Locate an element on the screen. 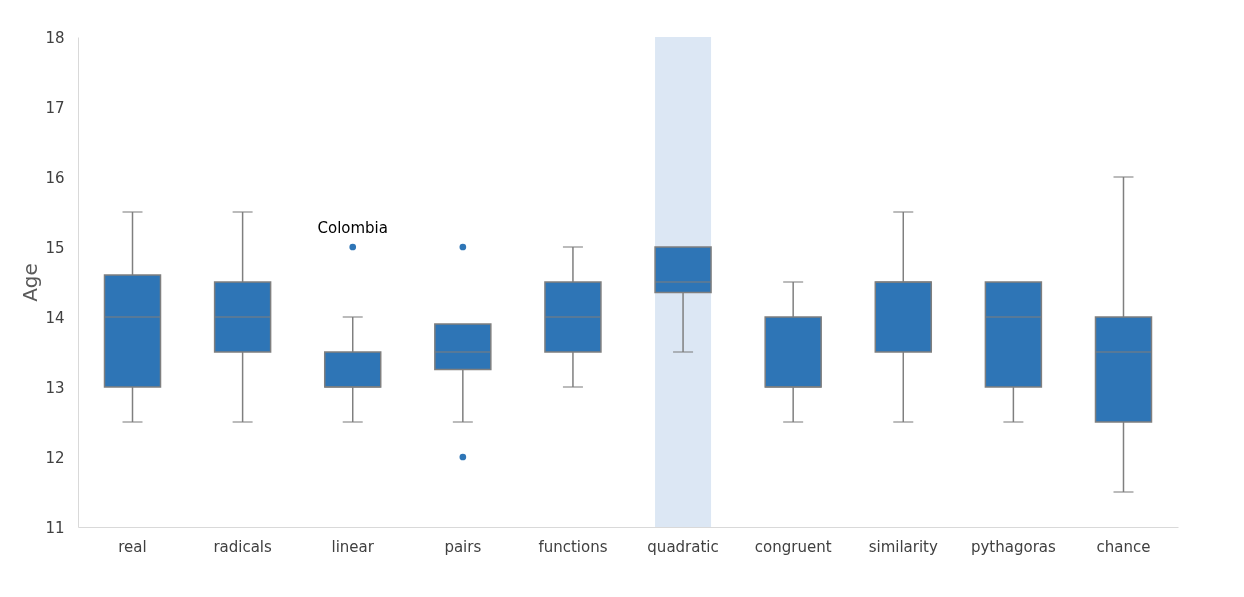 The height and width of the screenshot is (597, 1244). x-tick-label: quadratic is located at coordinates (683, 546).